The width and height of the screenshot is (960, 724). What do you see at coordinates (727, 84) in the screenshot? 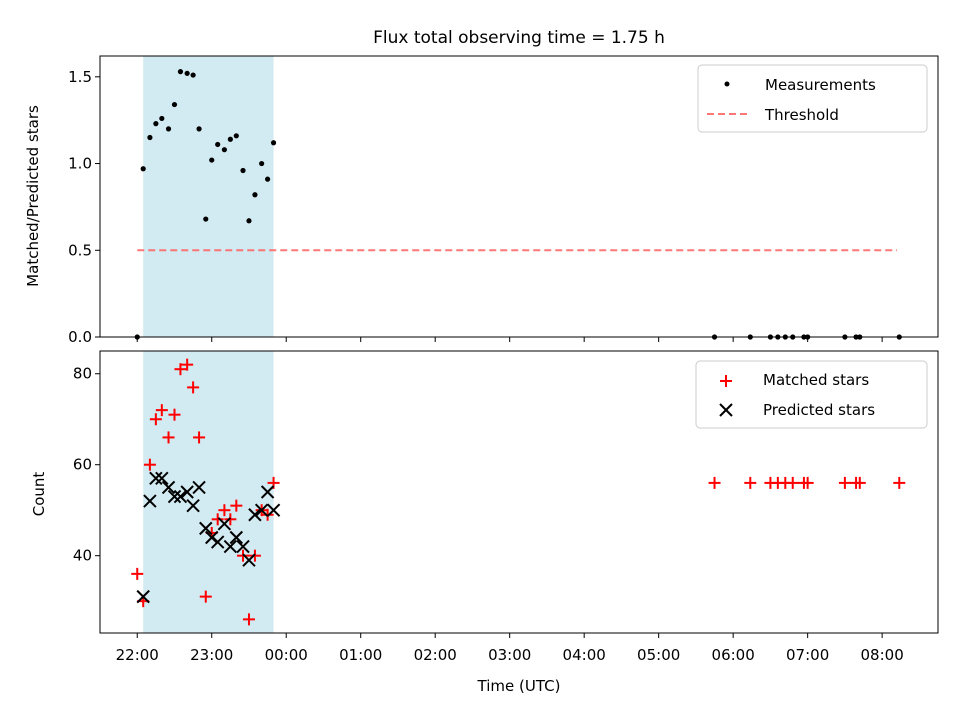
I see `legend-marker-measurements` at bounding box center [727, 84].